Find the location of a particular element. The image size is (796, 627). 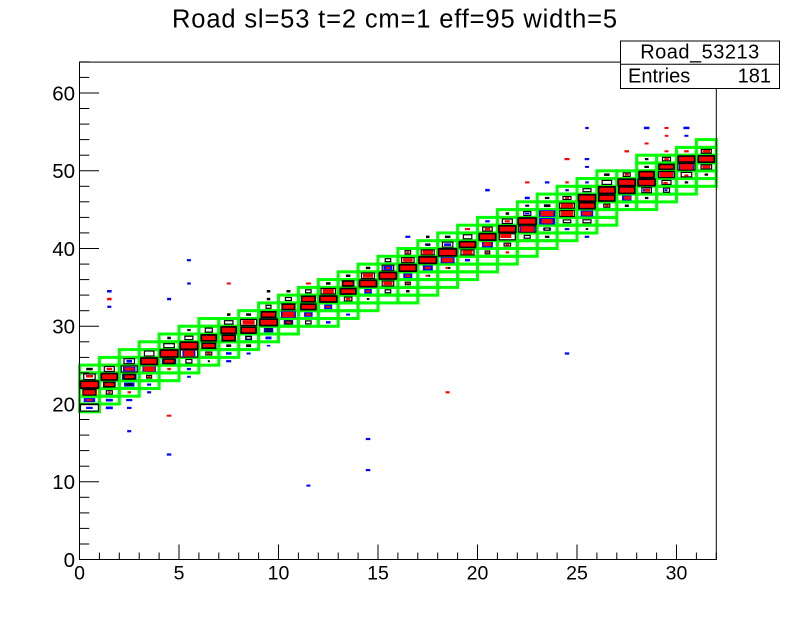

svg-text: 5 is located at coordinates (179, 574).